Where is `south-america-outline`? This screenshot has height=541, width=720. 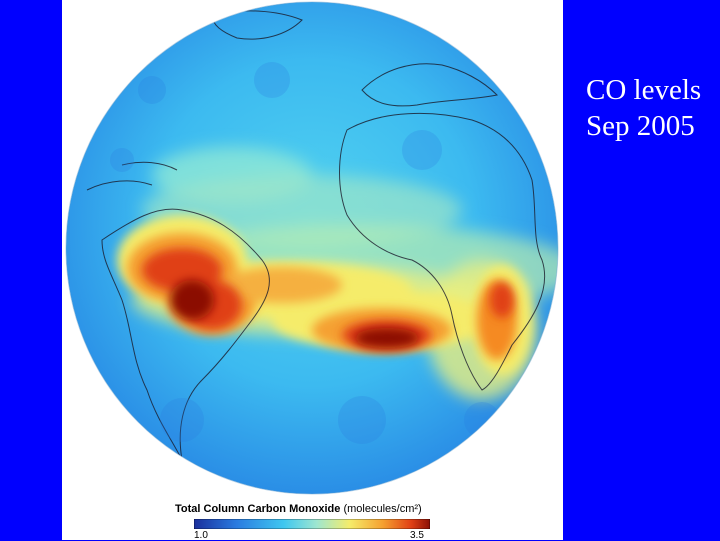 south-america-outline is located at coordinates (185, 334).